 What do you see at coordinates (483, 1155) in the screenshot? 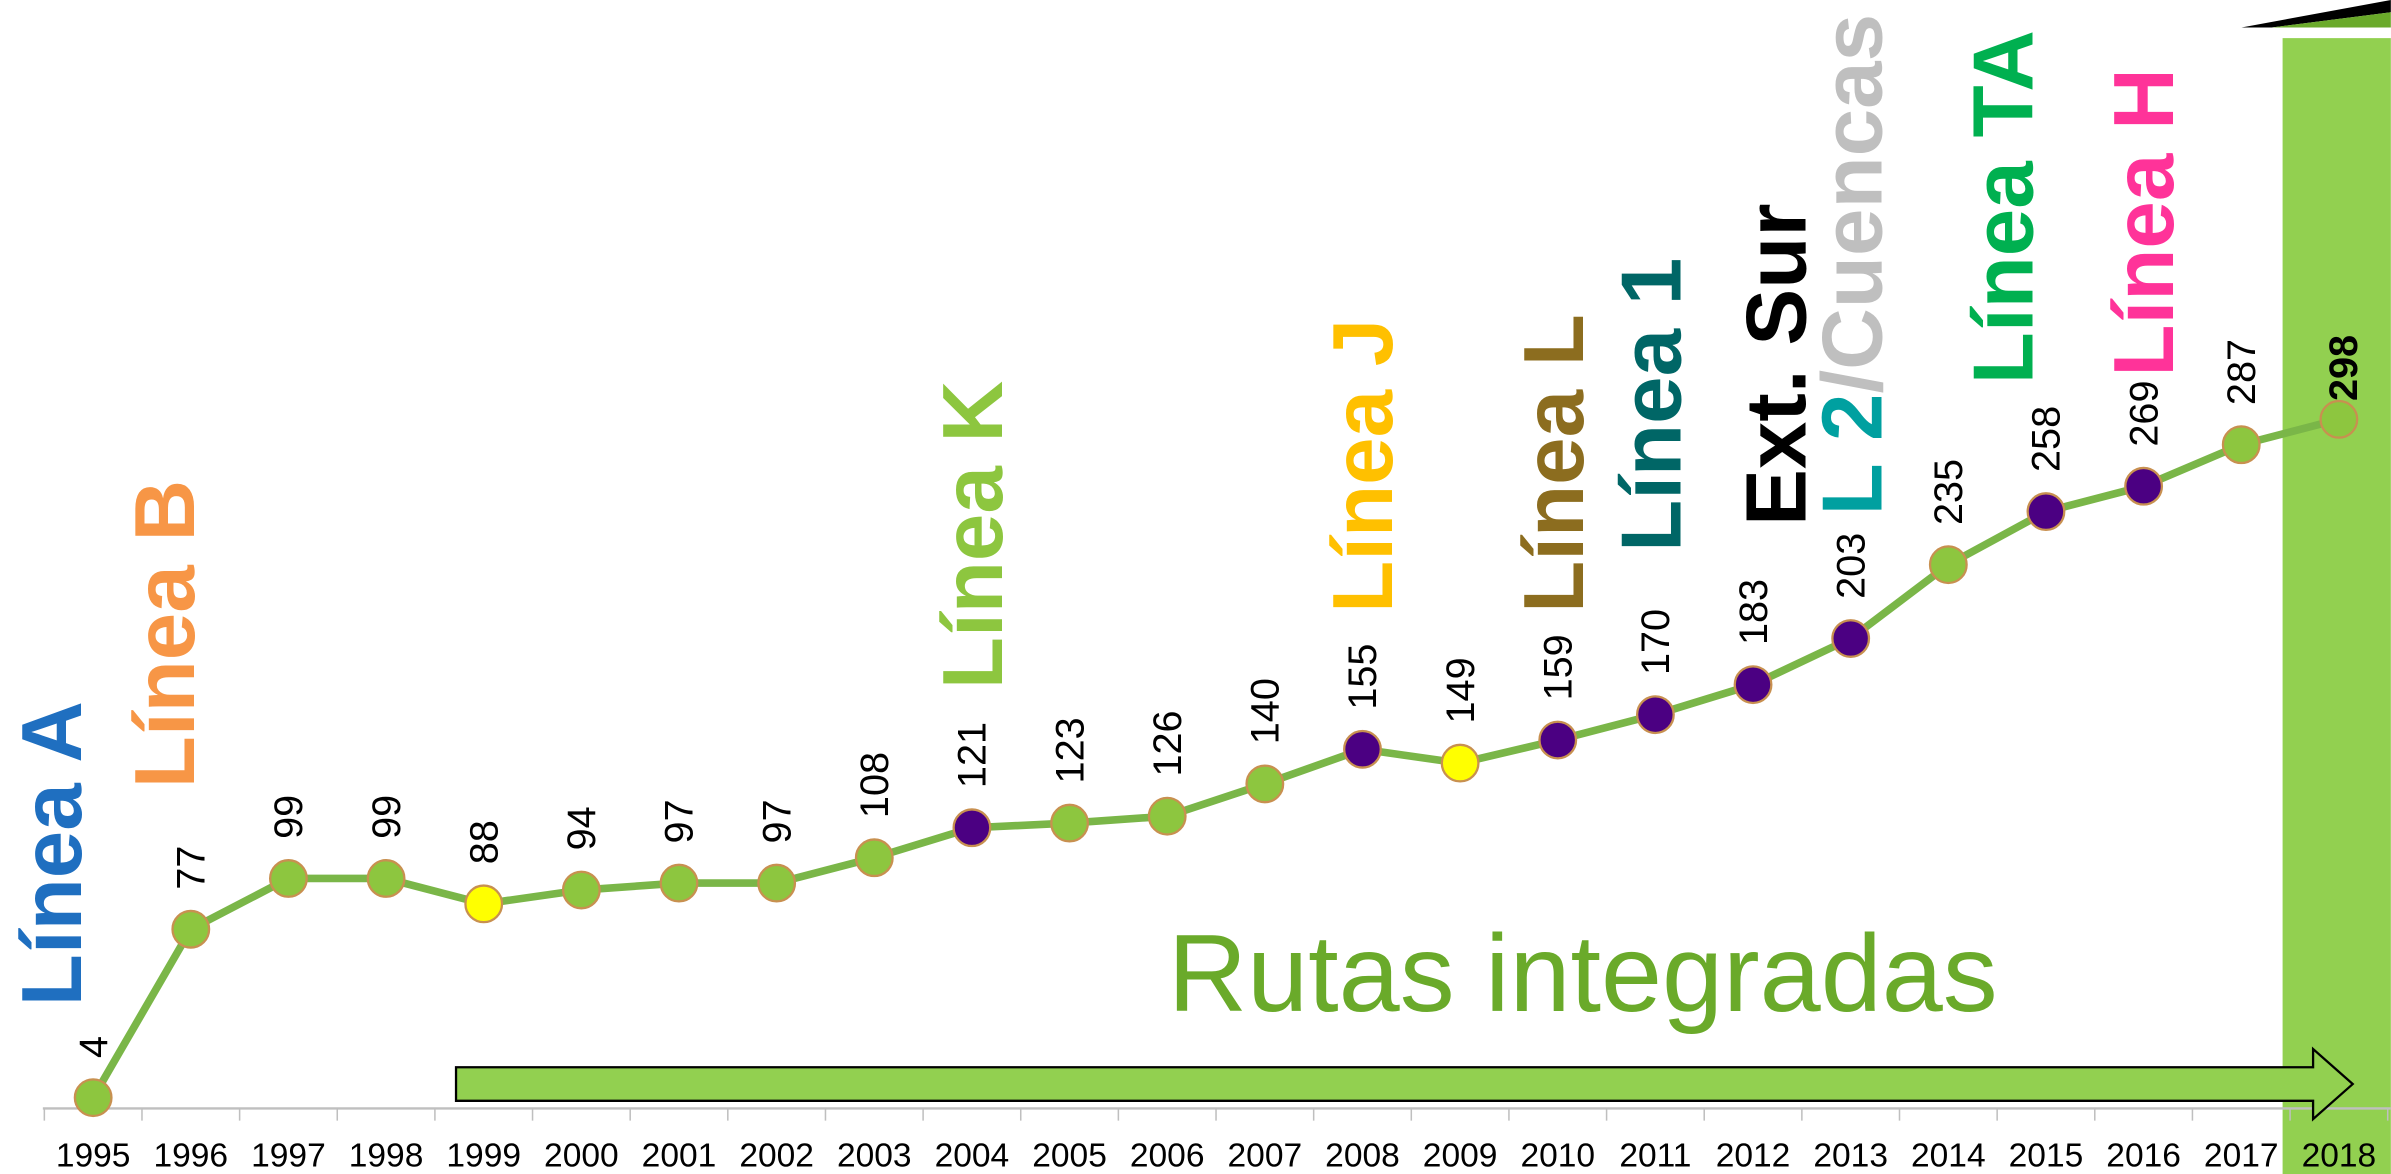
I see `x-tick-label: 1999` at bounding box center [483, 1155].